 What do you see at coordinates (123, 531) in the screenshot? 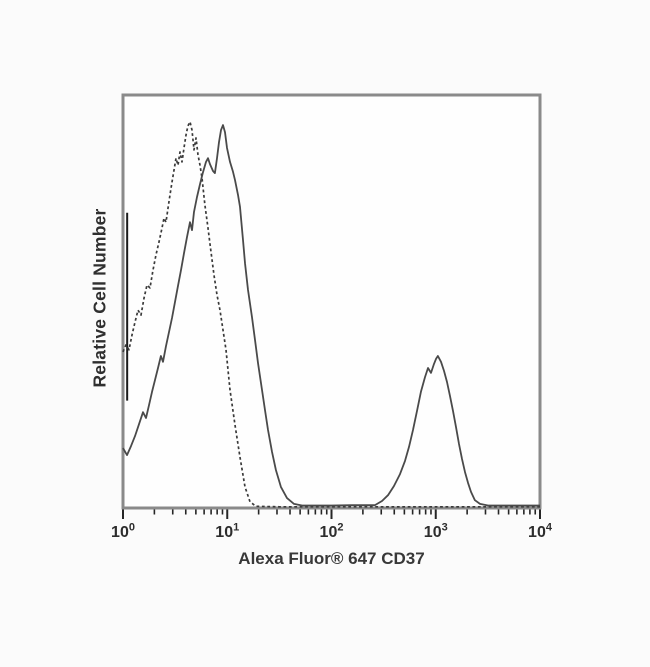
I see `x-tick-label: 10⁰` at bounding box center [123, 531].